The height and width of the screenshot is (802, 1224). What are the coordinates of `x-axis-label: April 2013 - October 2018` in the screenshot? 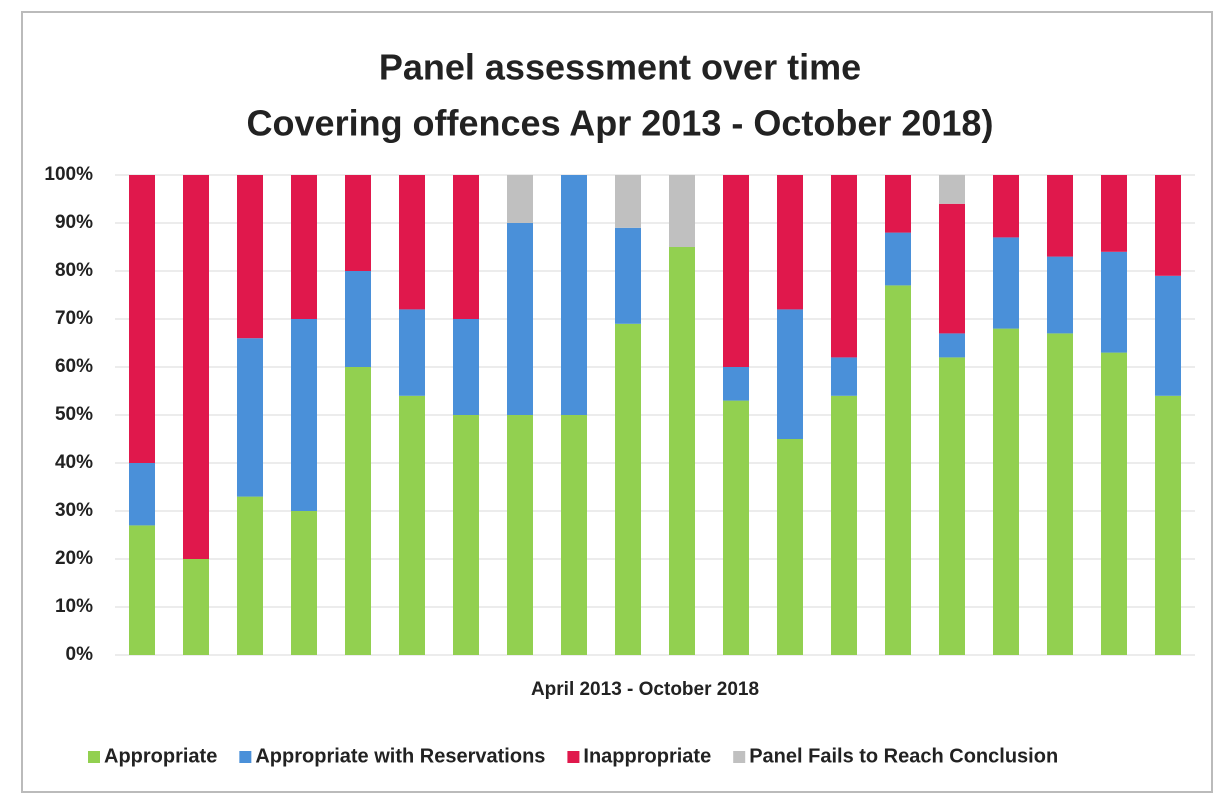 It's located at (645, 689).